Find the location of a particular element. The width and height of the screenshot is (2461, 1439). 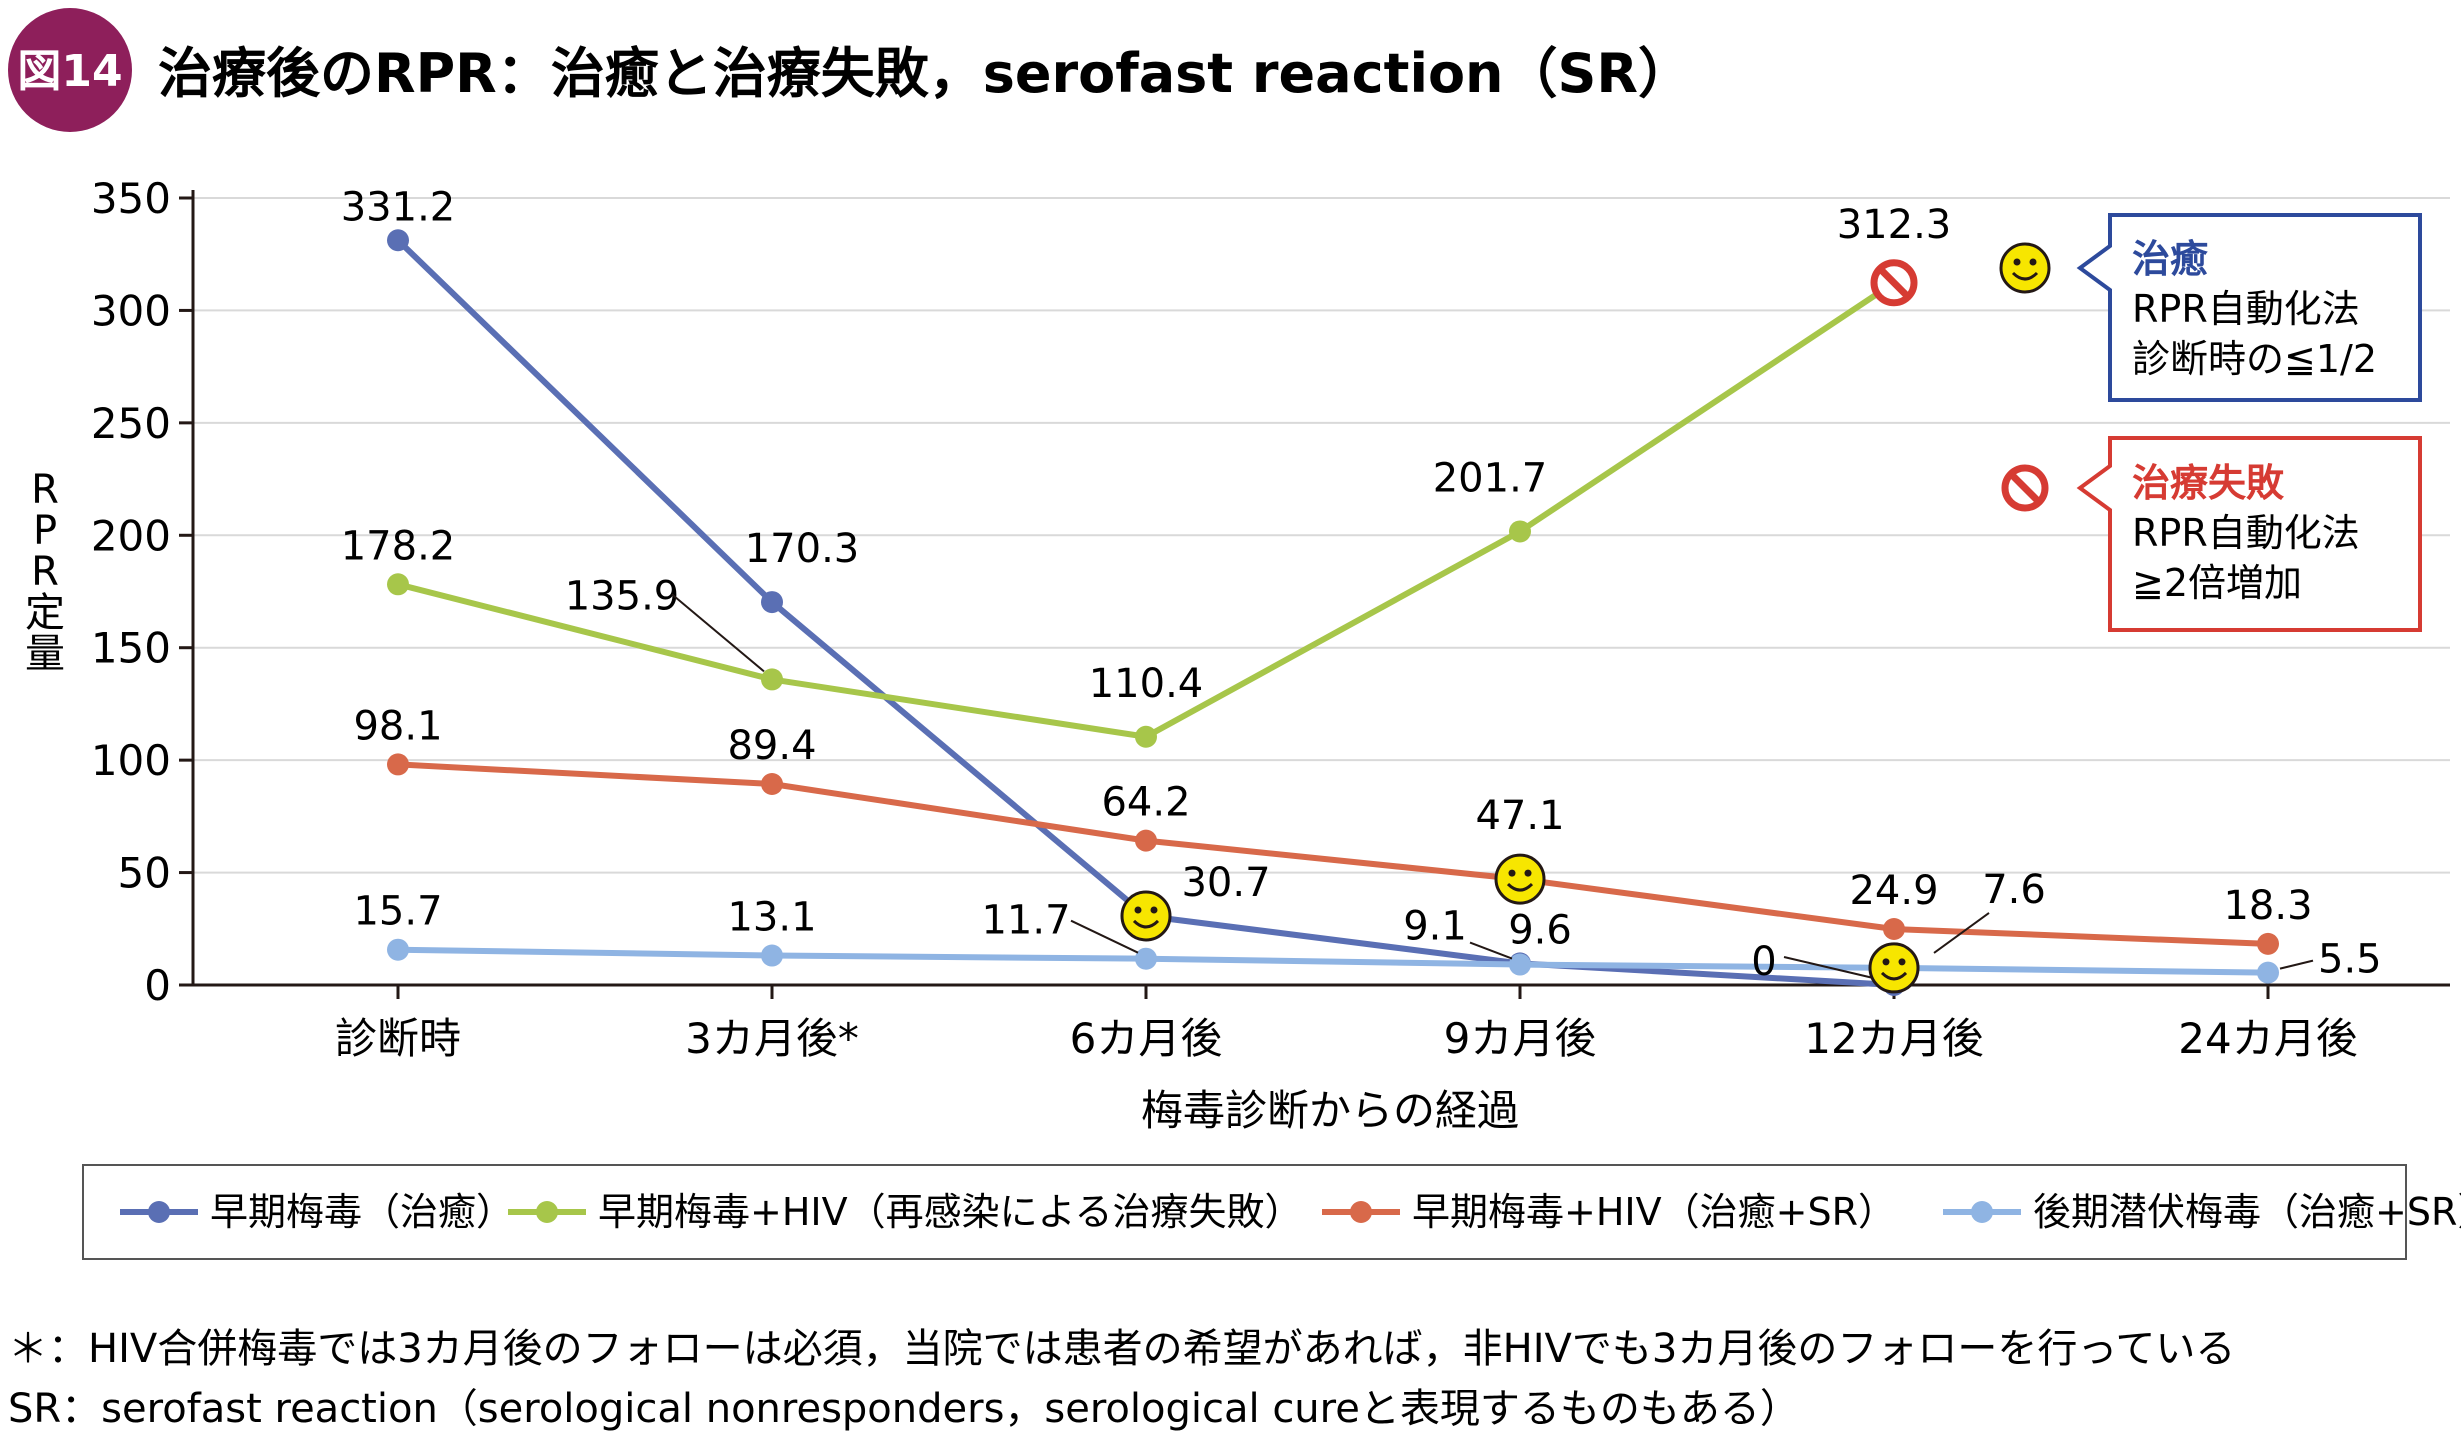

chart-title: 治療後のRPR：治癒と治療失敗，serofast reaction（SR） is located at coordinates (925, 73).